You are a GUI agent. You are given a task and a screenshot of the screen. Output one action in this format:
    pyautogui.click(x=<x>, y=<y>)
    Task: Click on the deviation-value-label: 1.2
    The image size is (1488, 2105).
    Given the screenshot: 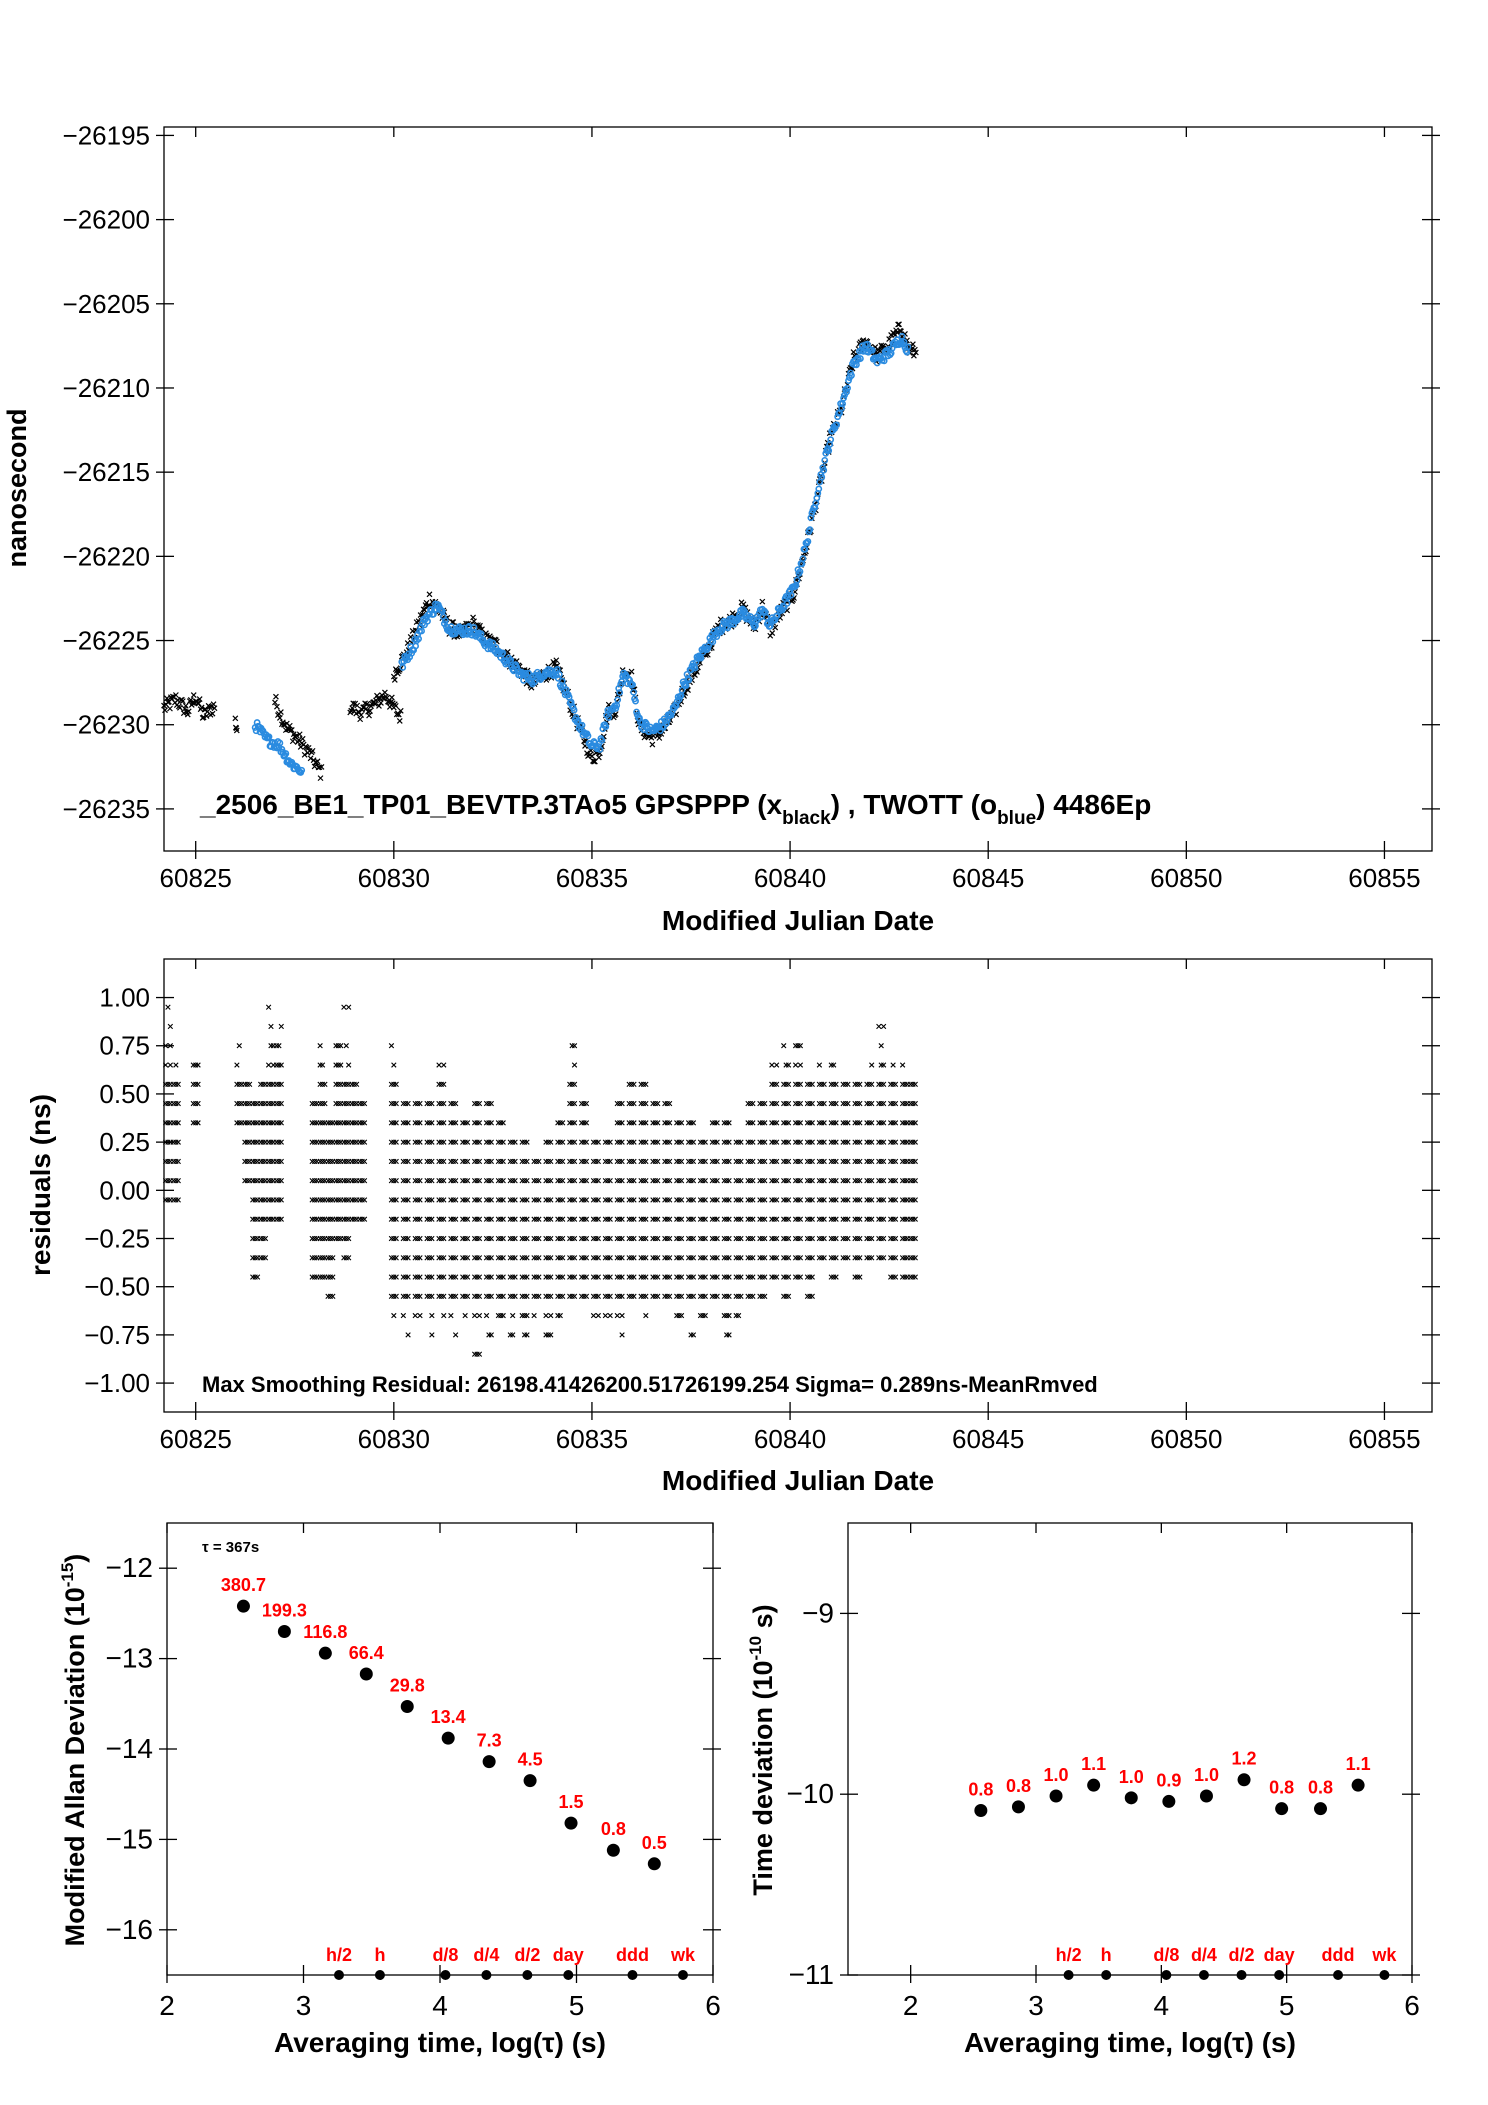 What is the action you would take?
    pyautogui.click(x=1244, y=1759)
    